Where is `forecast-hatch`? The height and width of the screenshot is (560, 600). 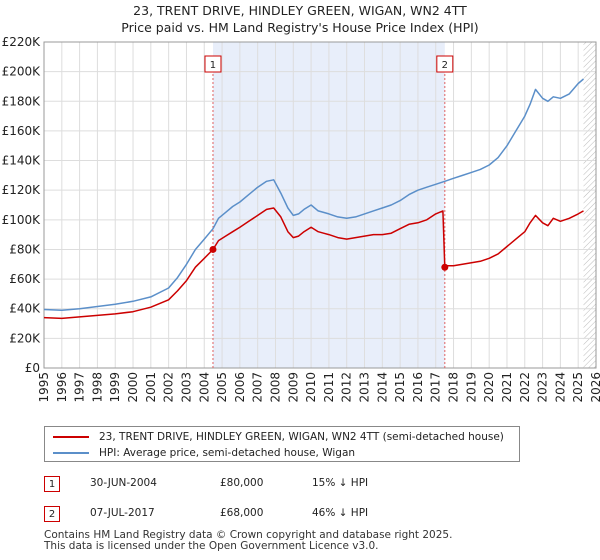 forecast-hatch is located at coordinates (589, 205).